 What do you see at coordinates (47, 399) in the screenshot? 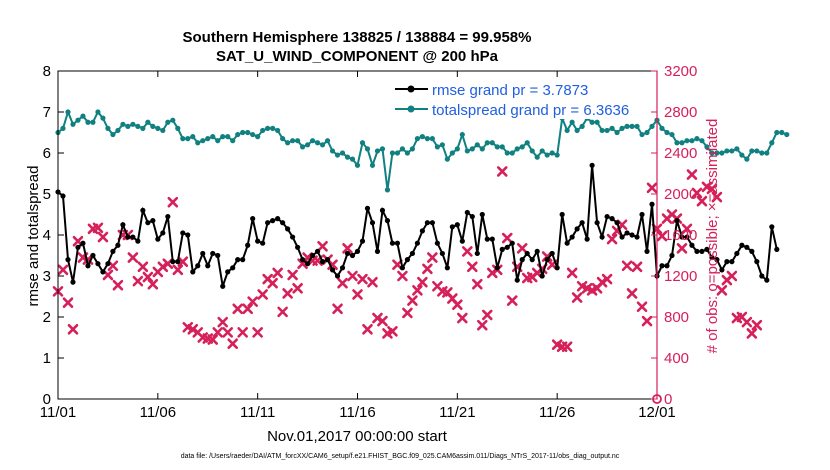
I see `y-left-tick-label: 0` at bounding box center [47, 399].